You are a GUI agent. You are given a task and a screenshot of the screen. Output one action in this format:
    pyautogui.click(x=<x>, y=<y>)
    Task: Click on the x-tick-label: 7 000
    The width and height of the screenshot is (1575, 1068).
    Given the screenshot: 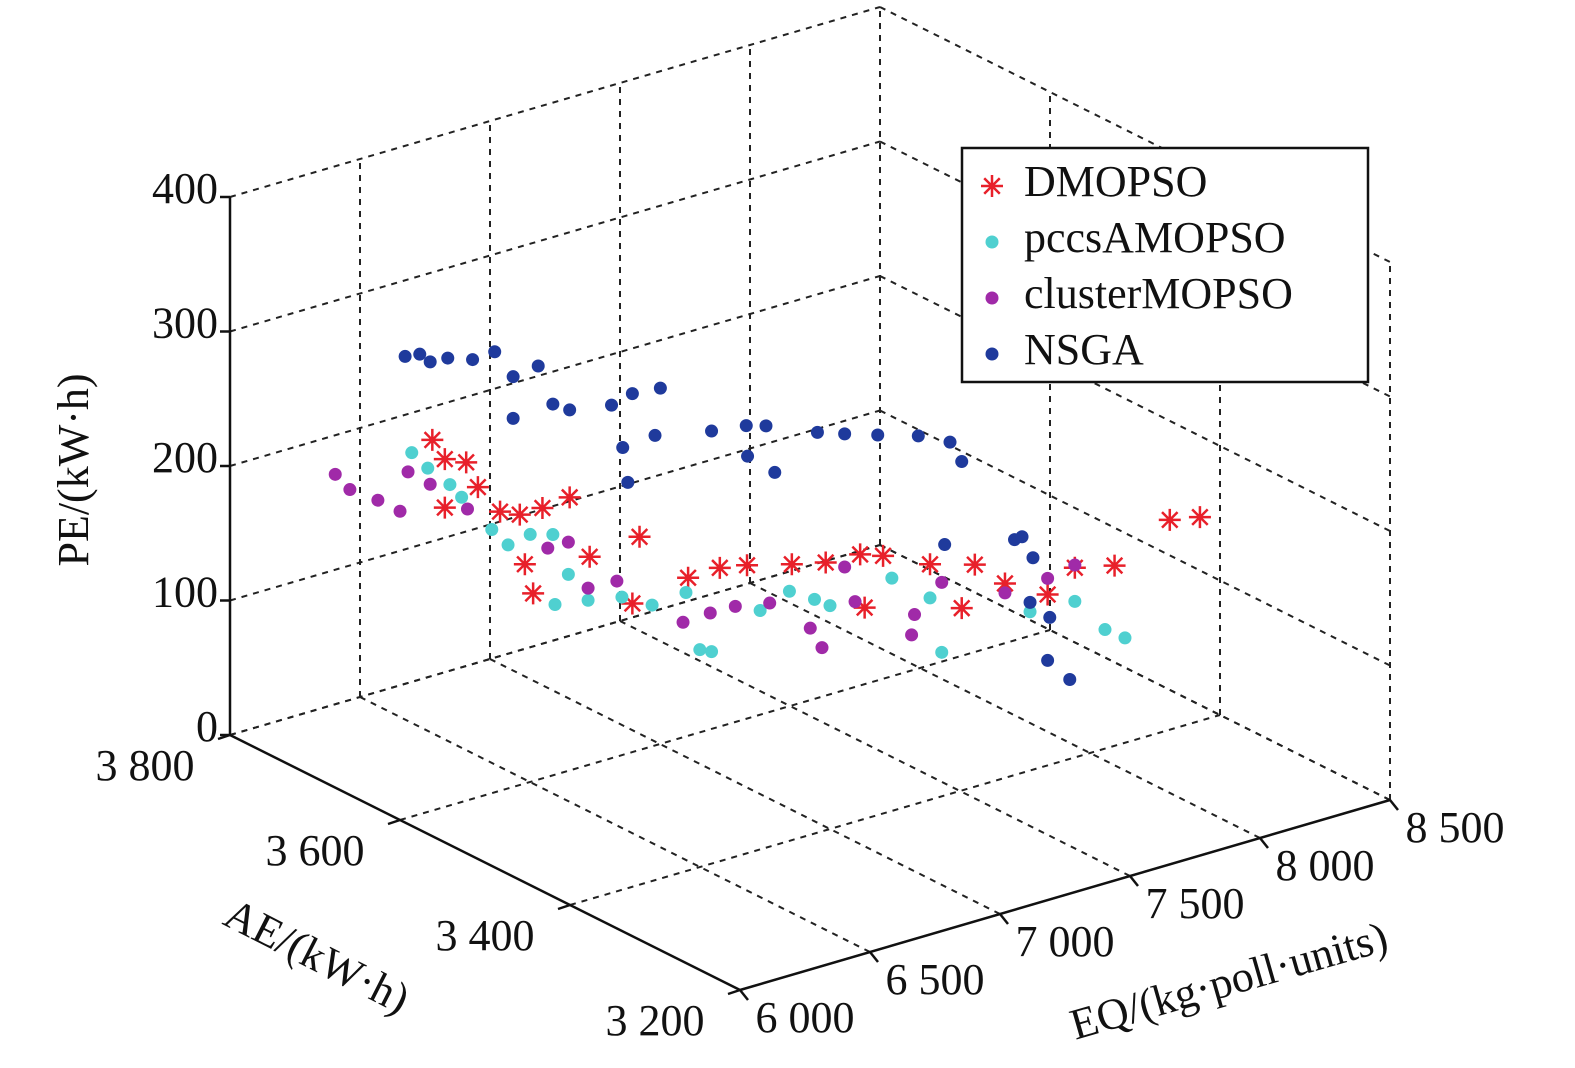 What is the action you would take?
    pyautogui.click(x=1065, y=941)
    